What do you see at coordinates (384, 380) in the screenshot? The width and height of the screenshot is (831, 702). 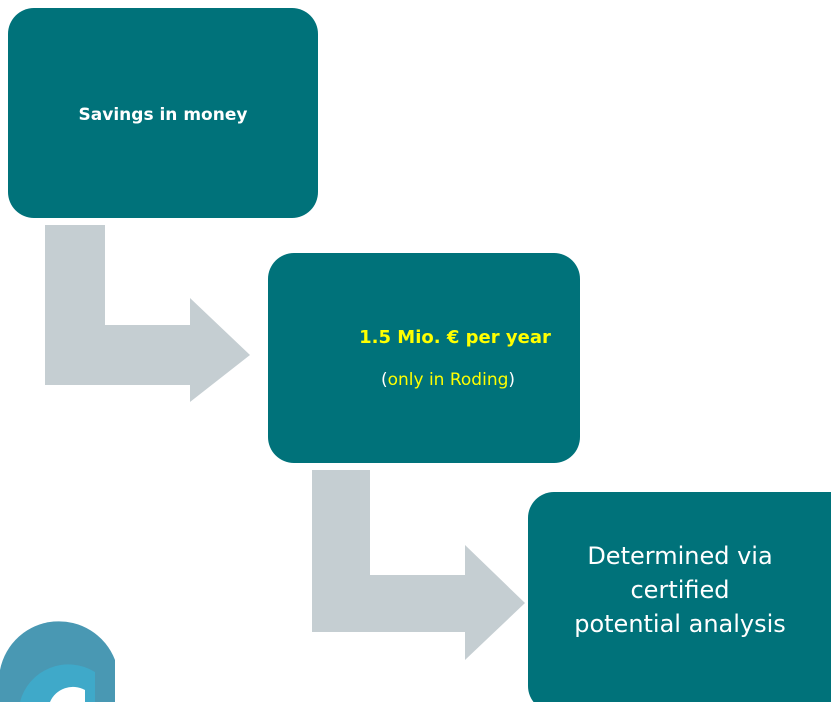 I see `paren: (` at bounding box center [384, 380].